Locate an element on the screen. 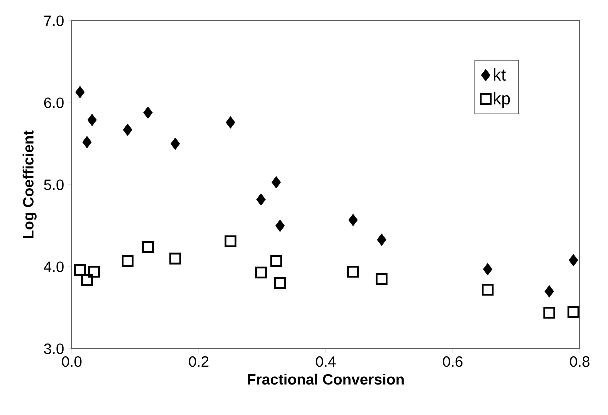 The width and height of the screenshot is (608, 415). legend-label: kt is located at coordinates (500, 74).